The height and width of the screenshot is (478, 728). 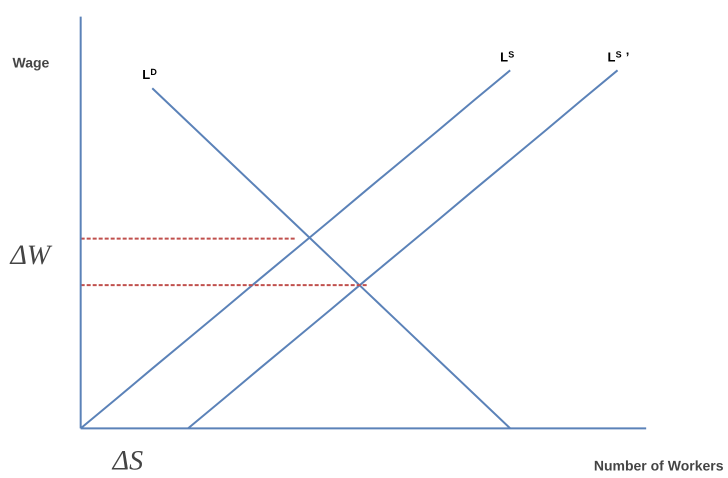 I want to click on y-axis-title: Wage, so click(x=31, y=62).